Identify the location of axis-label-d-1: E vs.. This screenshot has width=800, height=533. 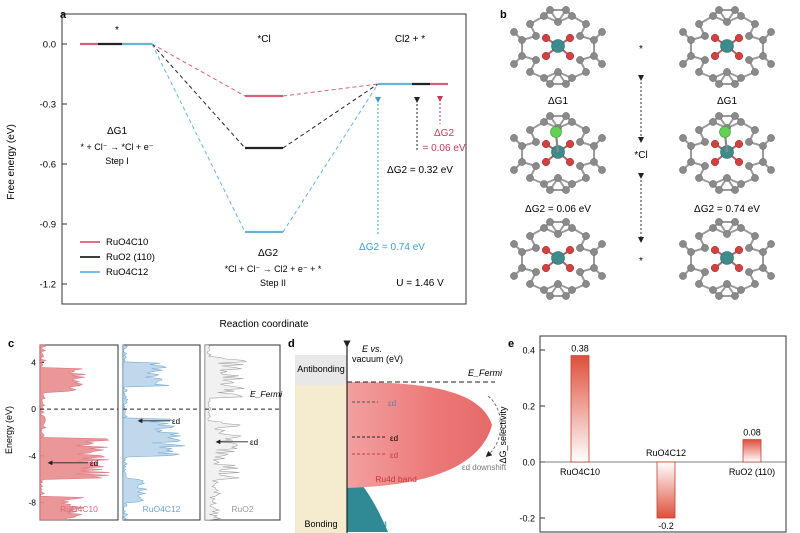
(372, 349).